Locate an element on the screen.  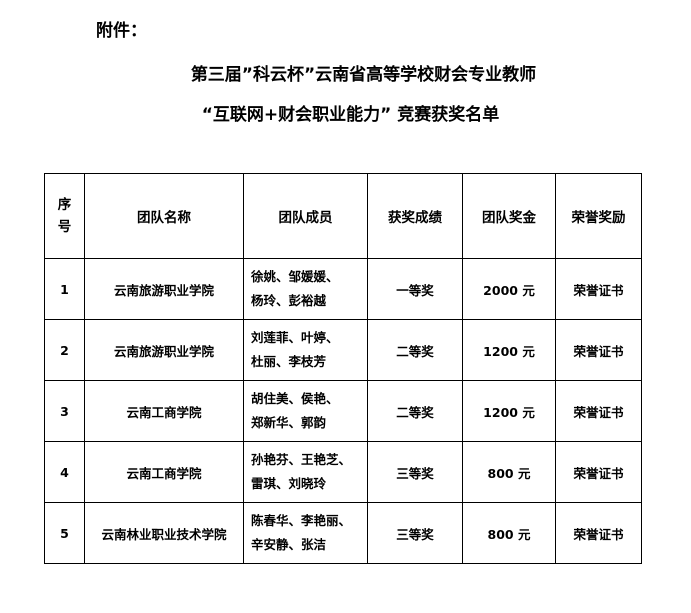
table-row: 1 云南旅游职业学院 徐姚、邹媛媛、 杨玲、彭裕越 一等奖 2000 元荣誉证书 is located at coordinates (343, 289).